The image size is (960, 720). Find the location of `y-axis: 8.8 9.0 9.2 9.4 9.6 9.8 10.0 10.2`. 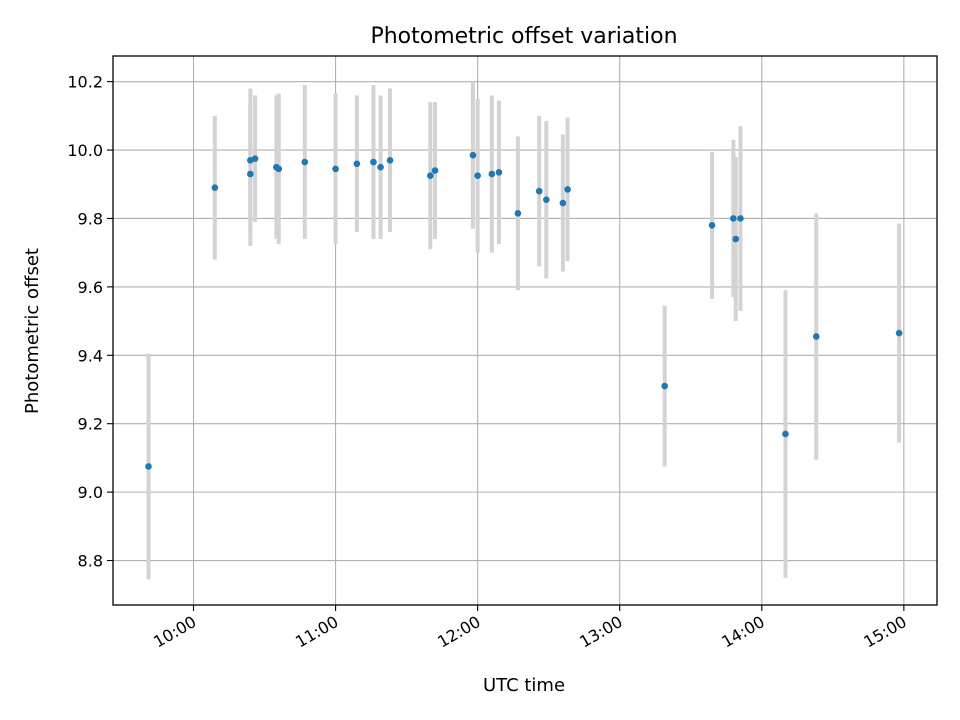

y-axis: 8.8 9.0 9.2 9.4 9.6 9.8 10.0 10.2 is located at coordinates (90, 322).